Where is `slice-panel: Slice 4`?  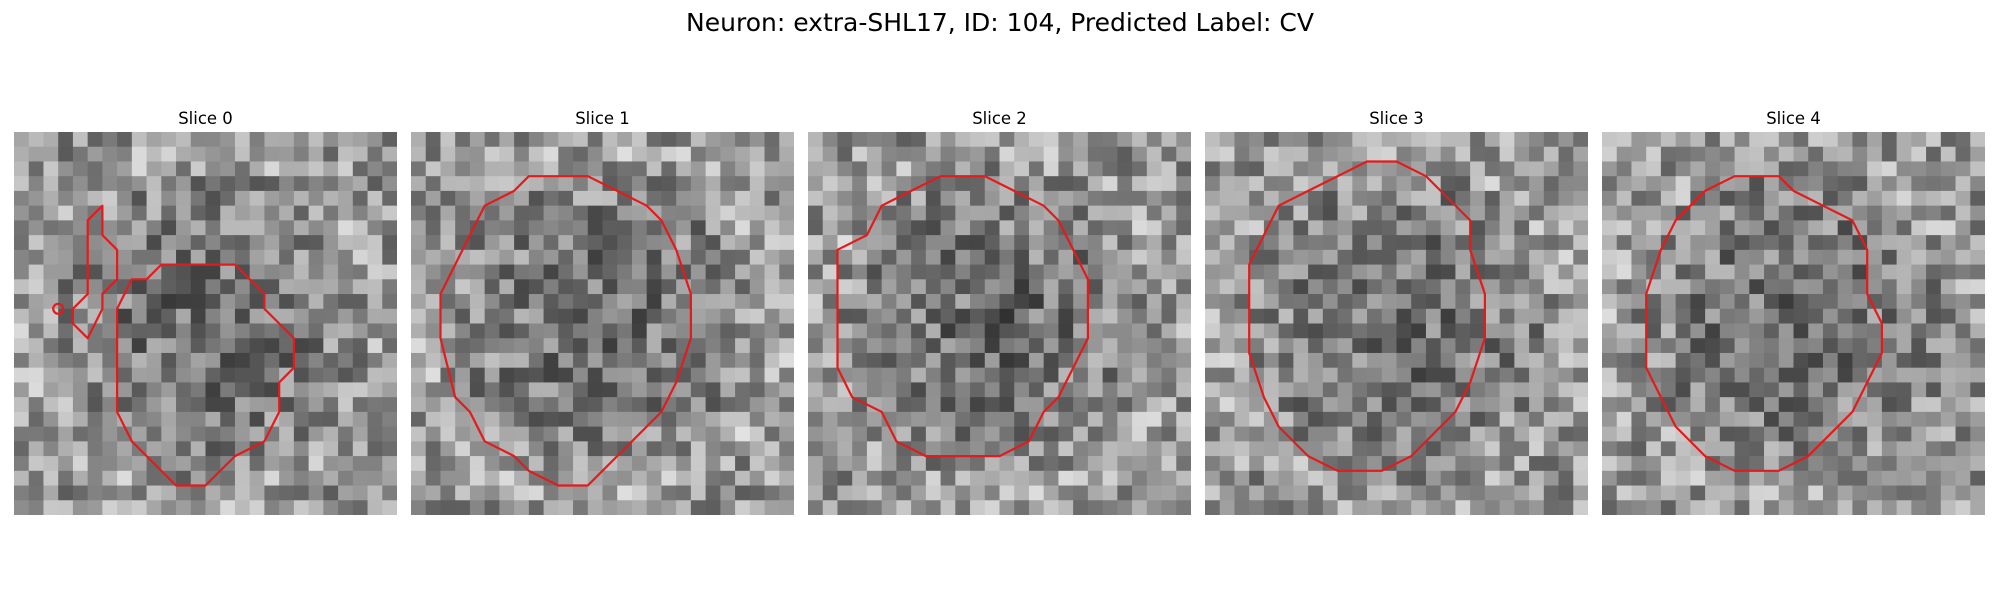
slice-panel: Slice 4 is located at coordinates (1793, 311).